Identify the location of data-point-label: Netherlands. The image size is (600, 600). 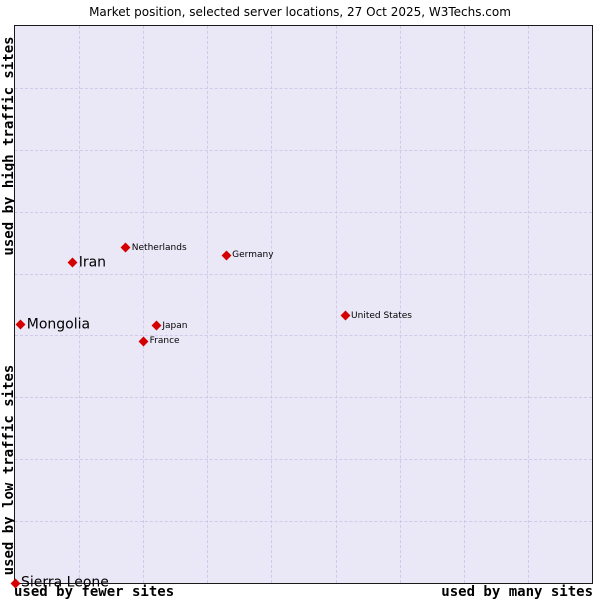
(159, 247).